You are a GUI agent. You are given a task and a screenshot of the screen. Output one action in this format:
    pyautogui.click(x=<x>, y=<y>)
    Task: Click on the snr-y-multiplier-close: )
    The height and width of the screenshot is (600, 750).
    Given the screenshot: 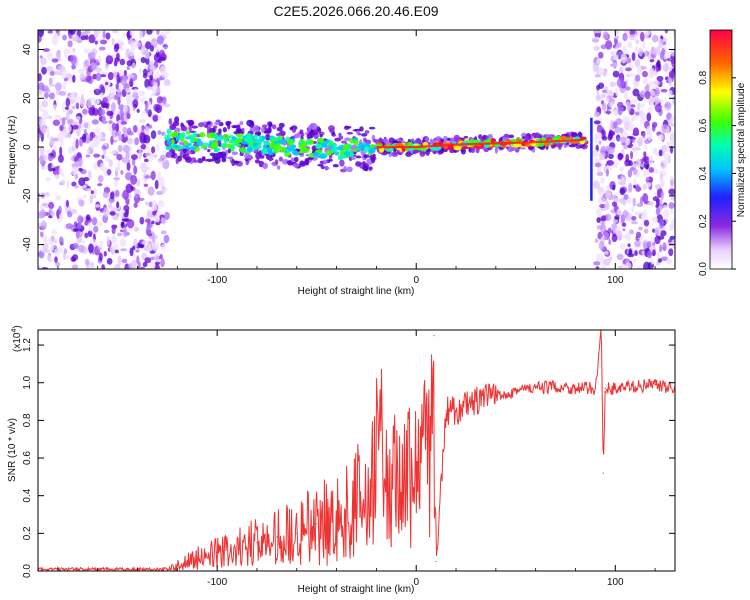 What is the action you would take?
    pyautogui.click(x=17, y=326)
    